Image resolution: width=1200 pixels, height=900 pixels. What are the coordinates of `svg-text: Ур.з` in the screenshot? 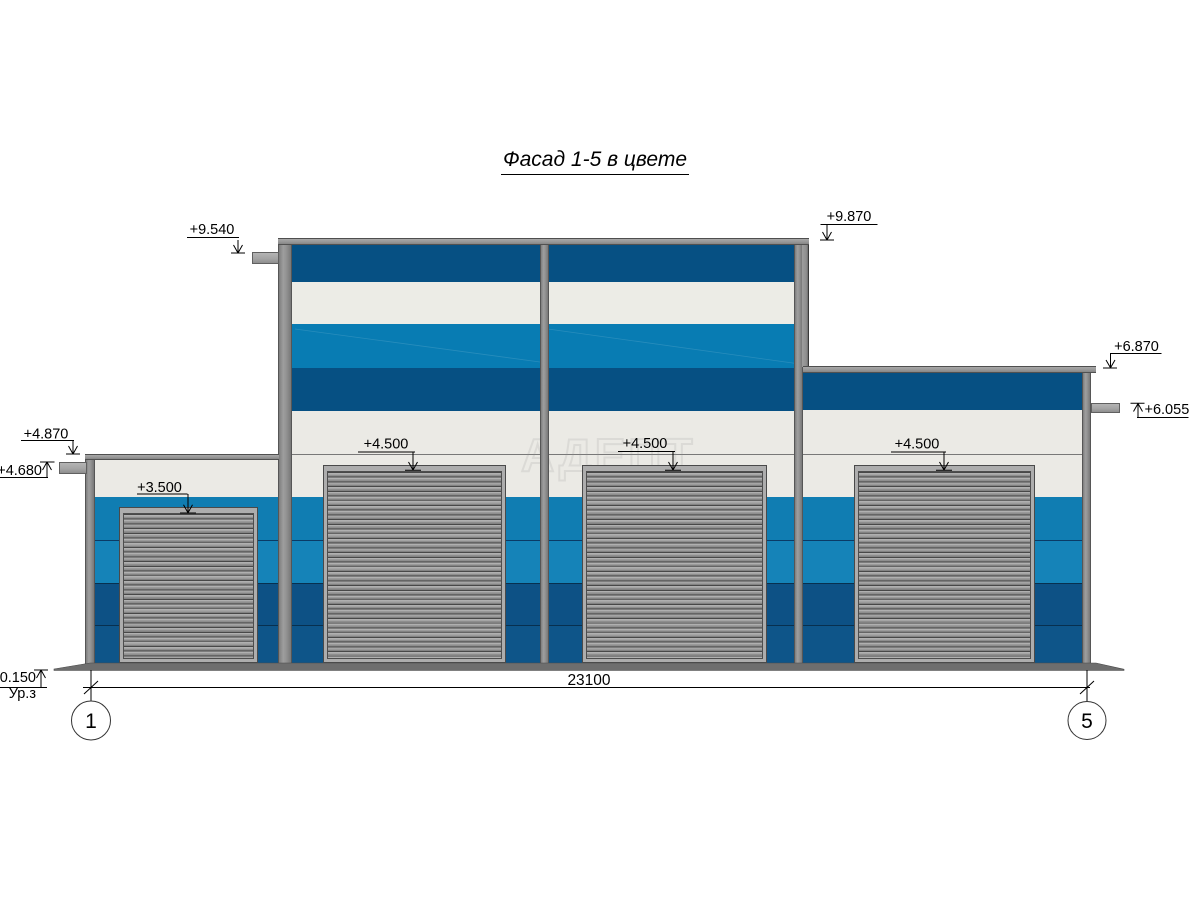 It's located at (23, 694).